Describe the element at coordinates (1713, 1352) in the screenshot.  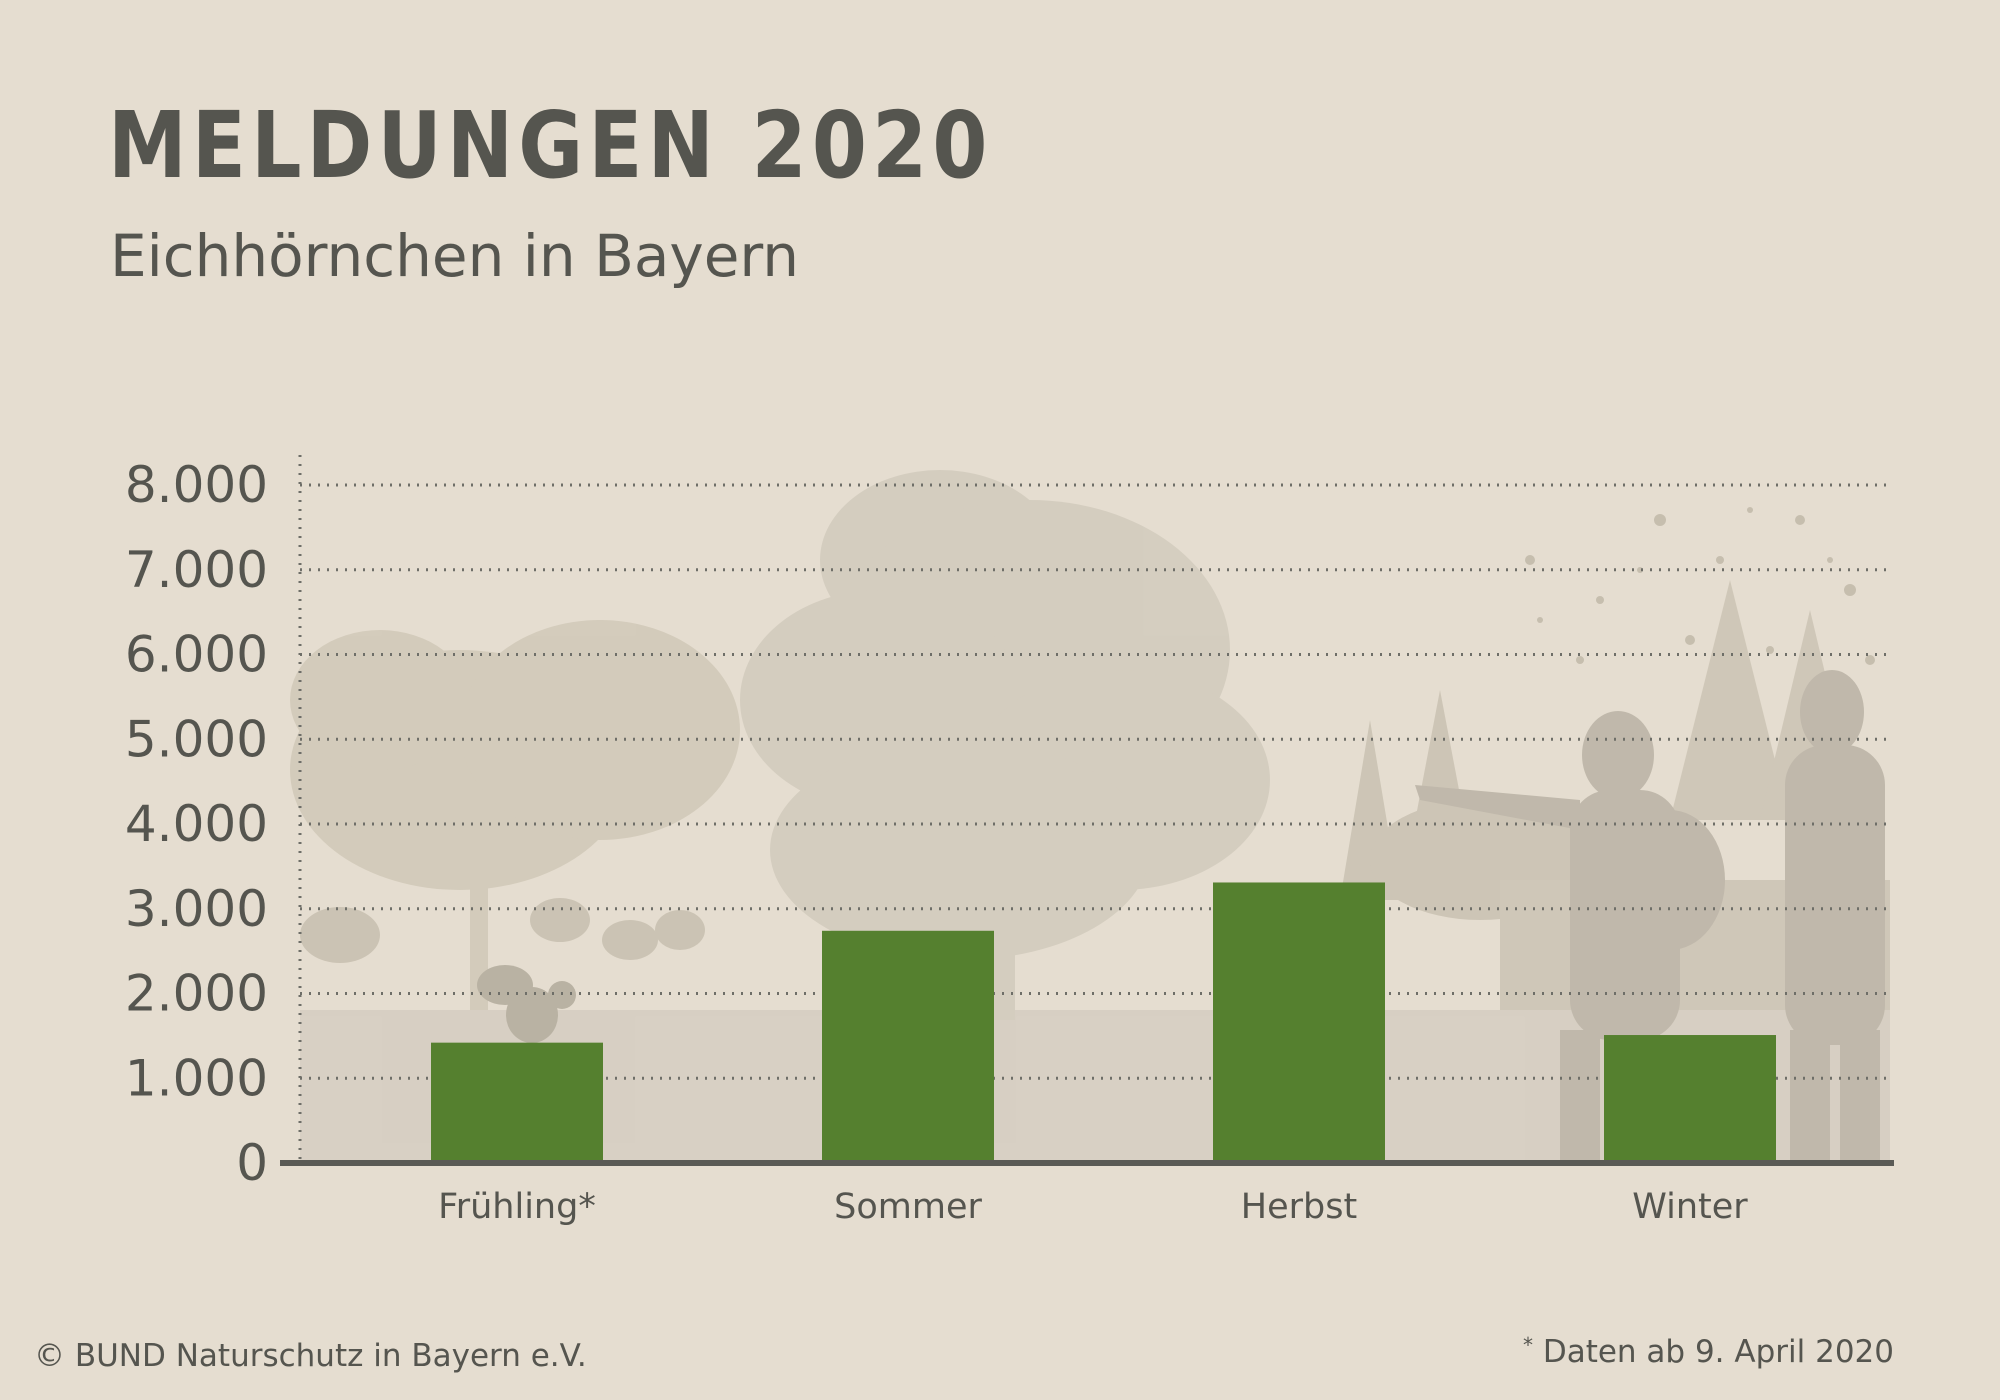
I see `footnote-text: Daten ab 9. April 2020` at that location.